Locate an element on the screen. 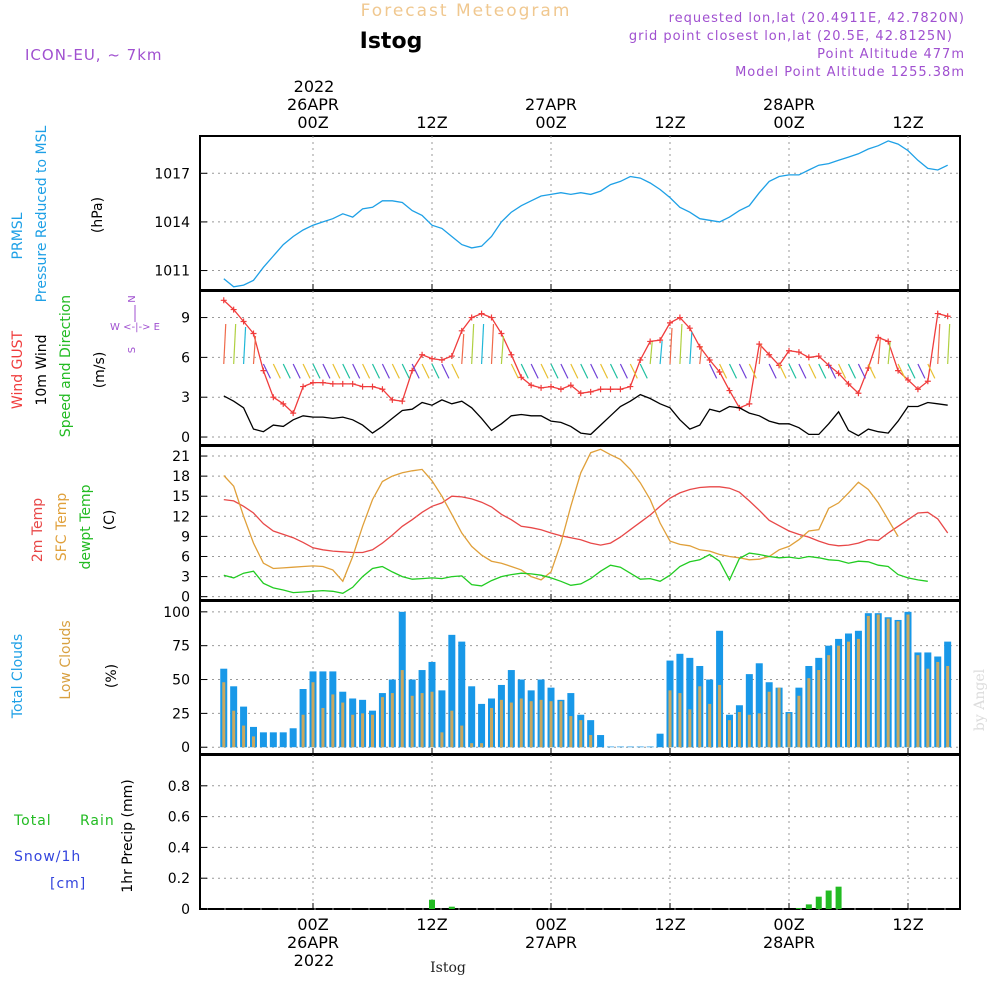 This screenshot has height=1000, width=1000. y-tick-label: 0.2 is located at coordinates (179, 879).